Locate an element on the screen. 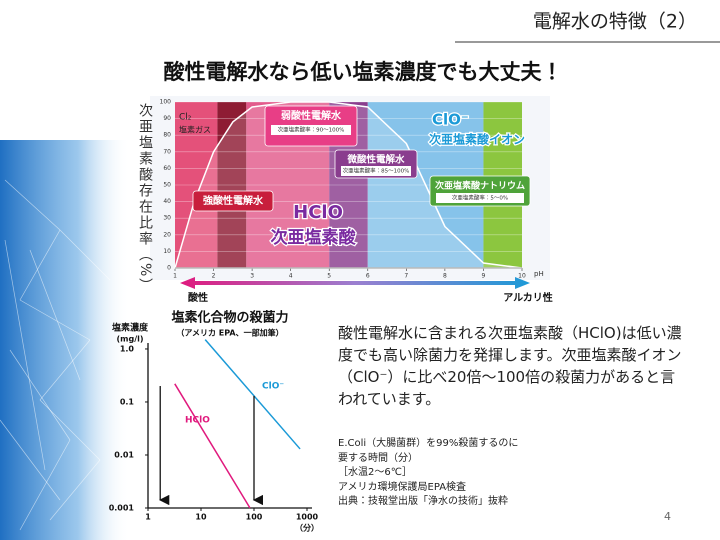 The width and height of the screenshot is (720, 540). y-tick-label: 0 is located at coordinates (169, 268).